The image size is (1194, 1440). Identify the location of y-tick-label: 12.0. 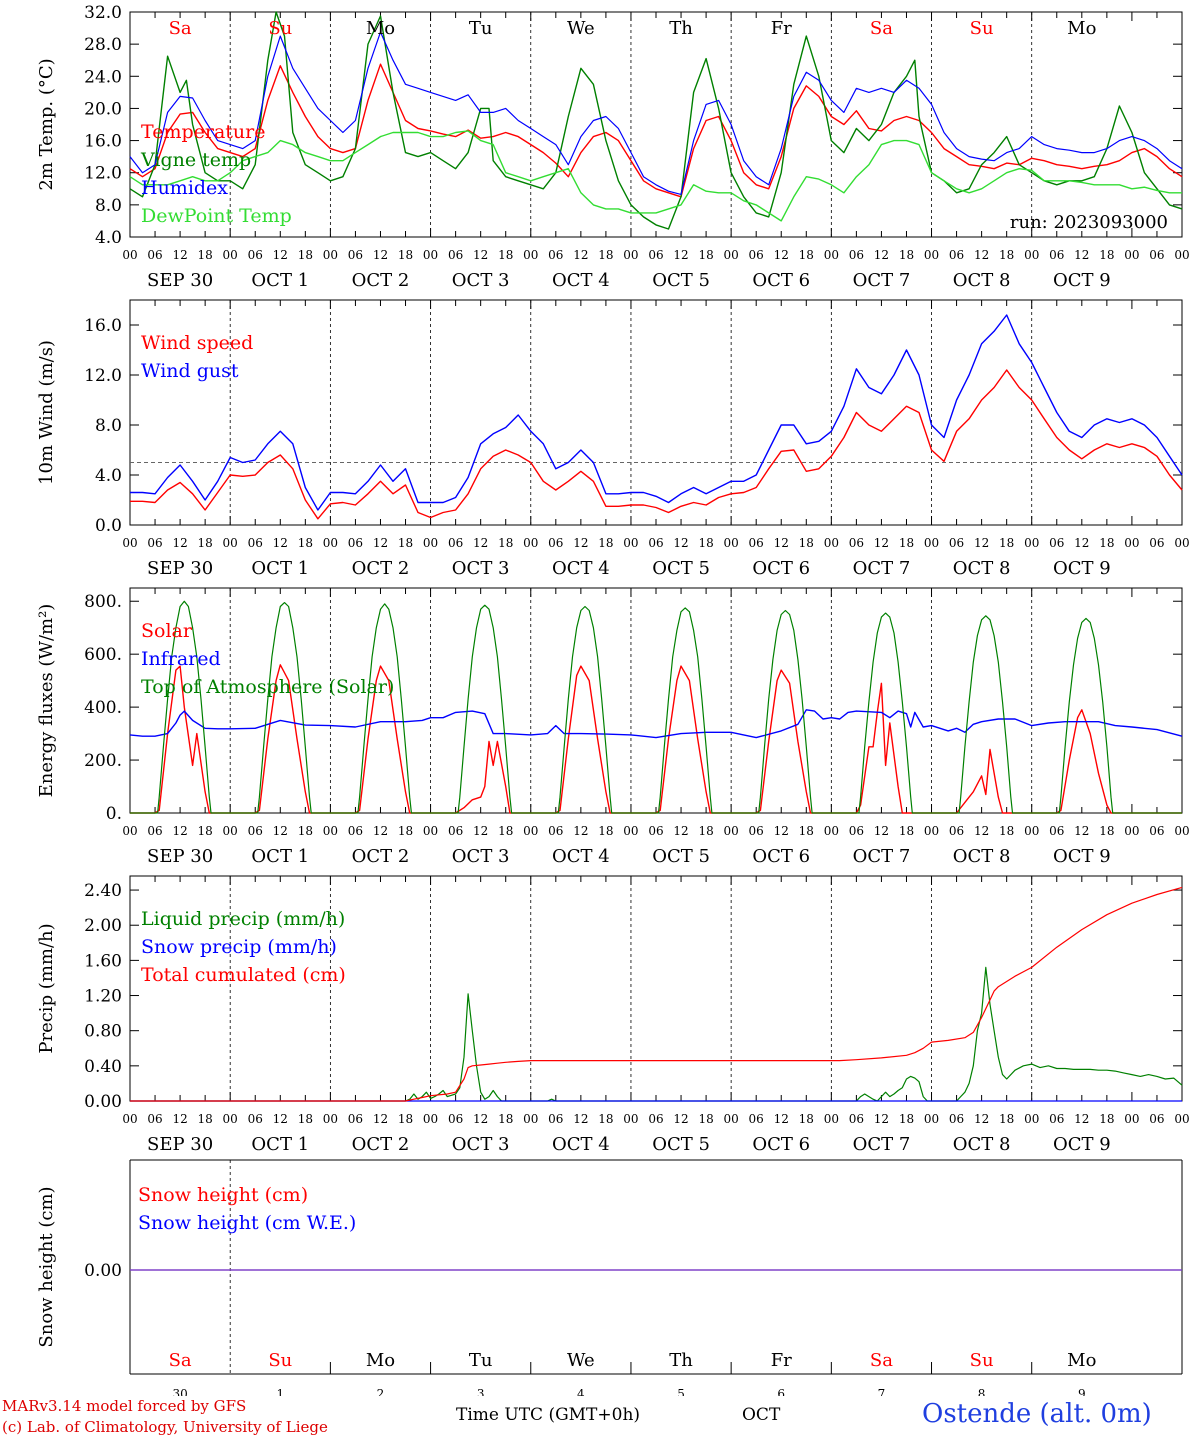
(103, 174).